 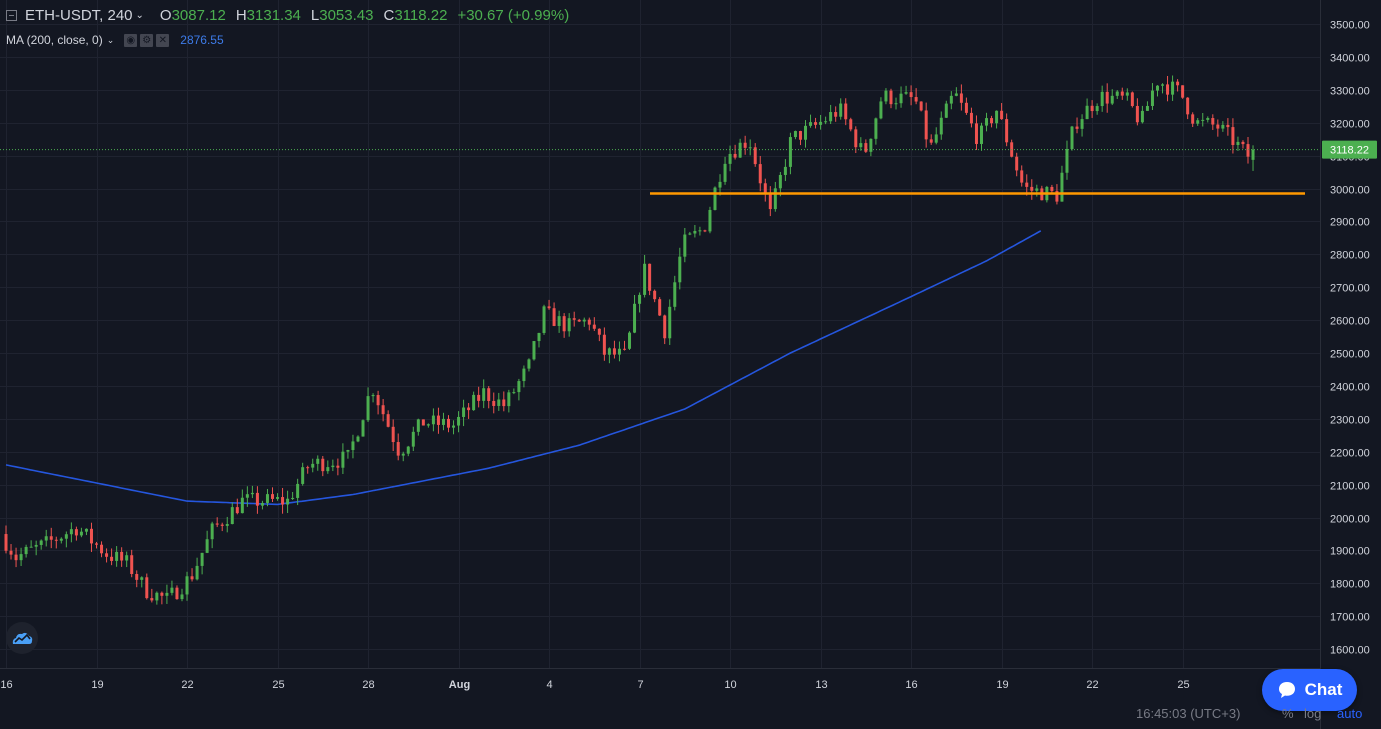 I want to click on percent-scale-toggle: %, so click(x=1288, y=713).